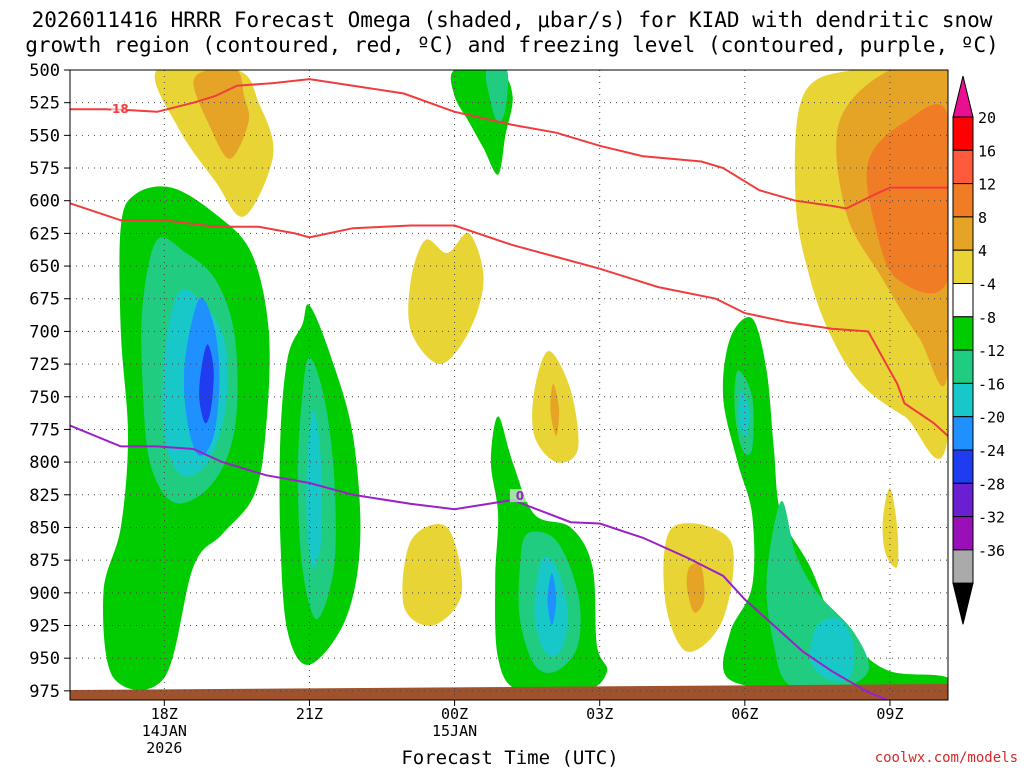 Image resolution: width=1024 pixels, height=768 pixels. What do you see at coordinates (164, 731) in the screenshot?
I see `x-tick-date: 14JAN` at bounding box center [164, 731].